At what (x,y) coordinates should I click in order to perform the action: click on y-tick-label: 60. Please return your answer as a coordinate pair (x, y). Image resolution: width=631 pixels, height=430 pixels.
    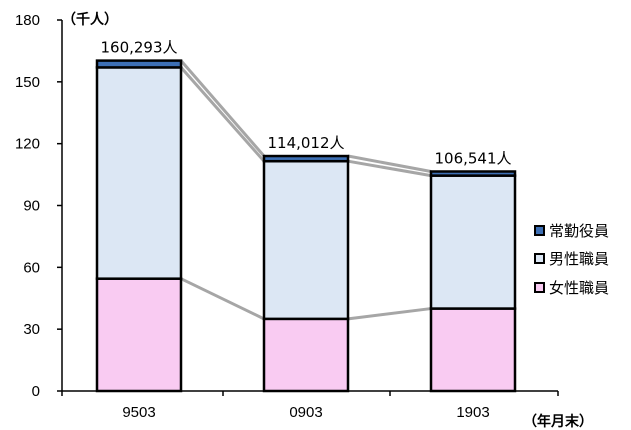
    Looking at the image, I should click on (31, 267).